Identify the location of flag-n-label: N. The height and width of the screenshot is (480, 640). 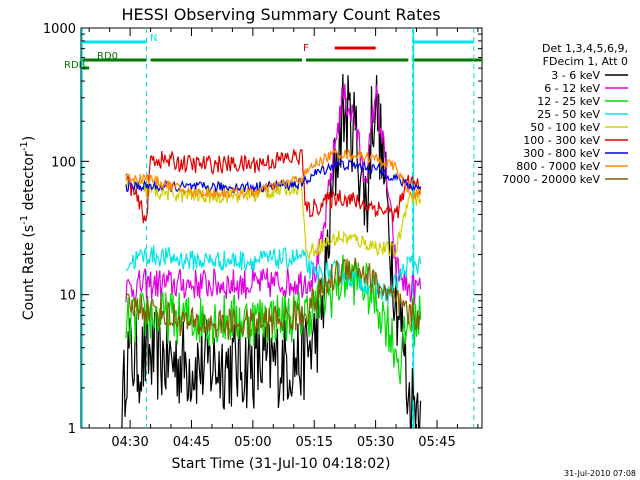
(153, 38).